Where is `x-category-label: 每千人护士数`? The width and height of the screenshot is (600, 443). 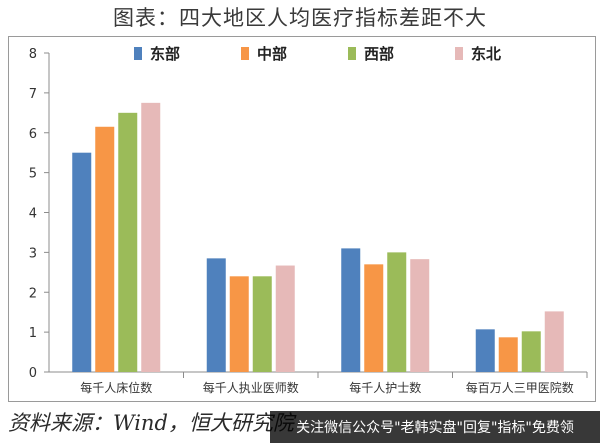
x-category-label: 每千人护士数 is located at coordinates (385, 387).